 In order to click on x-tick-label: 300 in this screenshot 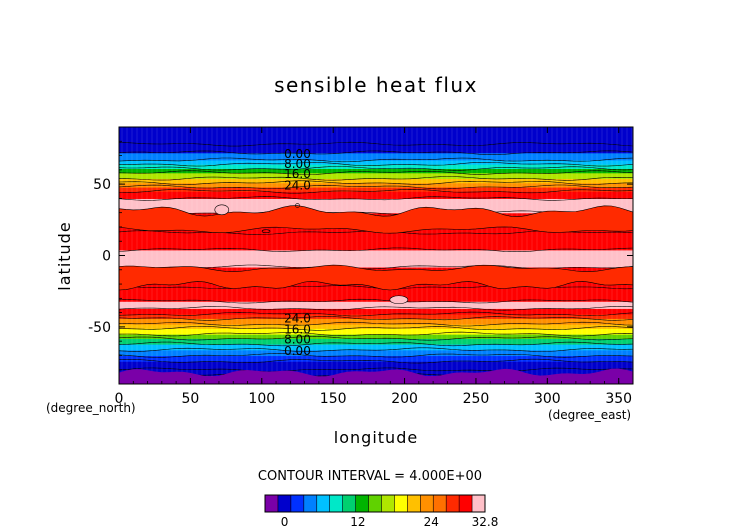, I will do `click(547, 399)`.